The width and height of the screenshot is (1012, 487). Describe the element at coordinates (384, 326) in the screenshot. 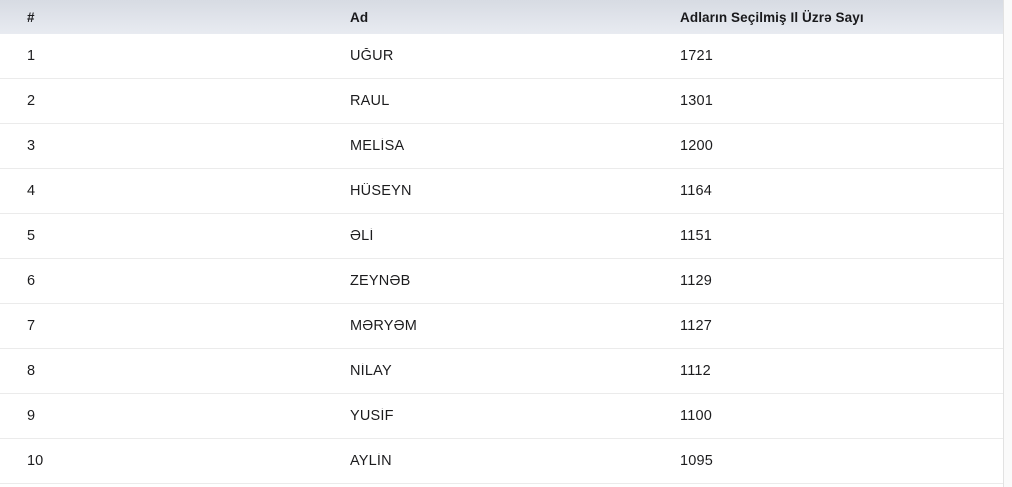

I see `name-cell: MƏRYƏM` at that location.